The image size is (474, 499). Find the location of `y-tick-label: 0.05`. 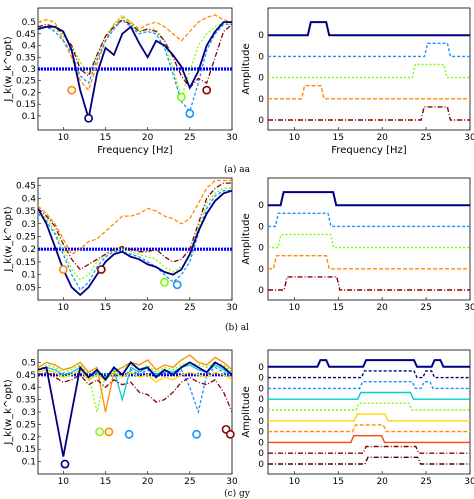

y-tick-label: 0.05 is located at coordinates (26, 288).